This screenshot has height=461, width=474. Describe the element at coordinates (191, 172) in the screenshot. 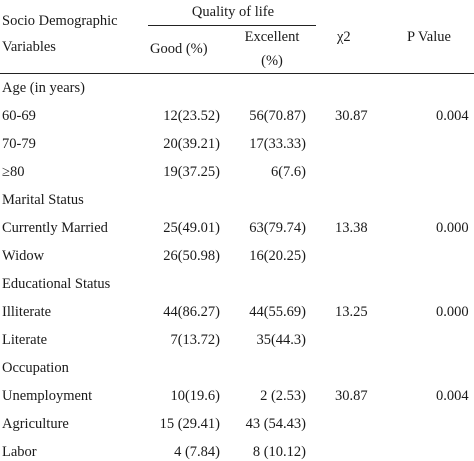

I see `good-value: 19(37.25)` at that location.